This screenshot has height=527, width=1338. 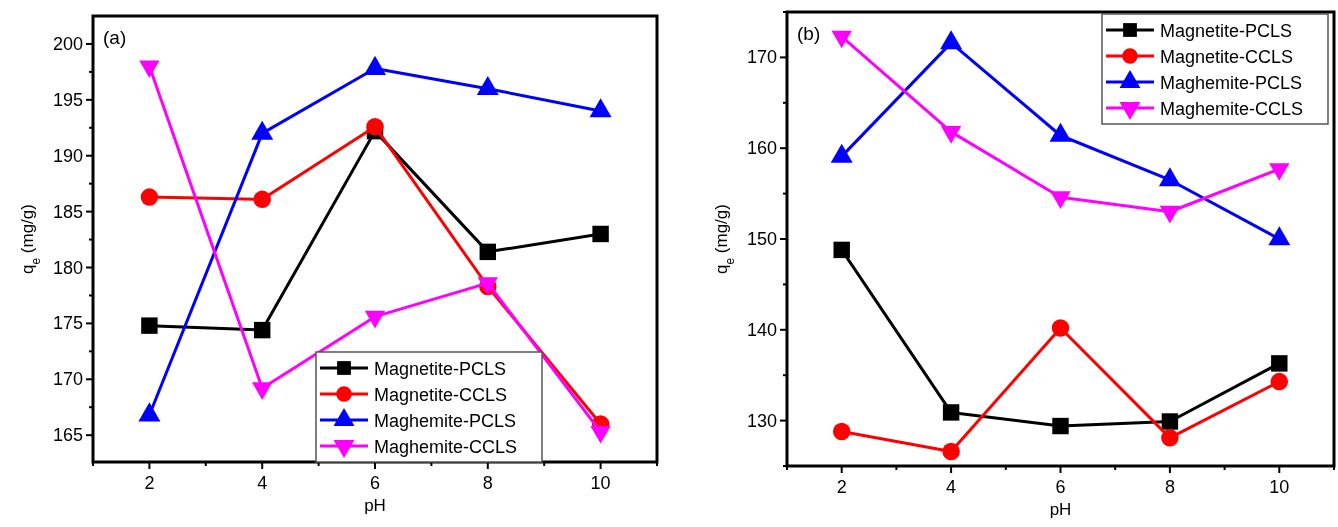 What do you see at coordinates (761, 239) in the screenshot?
I see `y-tick-label: 150` at bounding box center [761, 239].